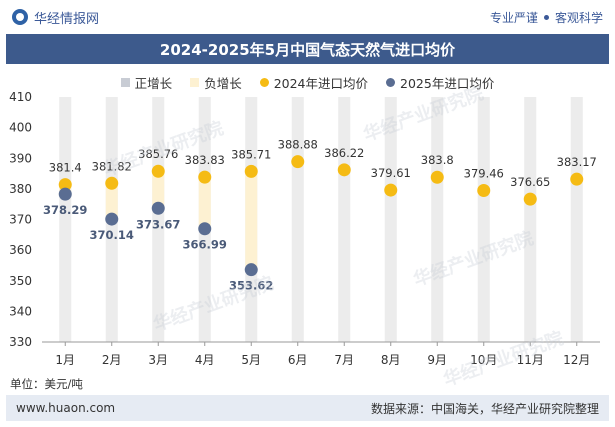 The width and height of the screenshot is (615, 427). I want to click on data-label-2025: 370.14, so click(112, 235).